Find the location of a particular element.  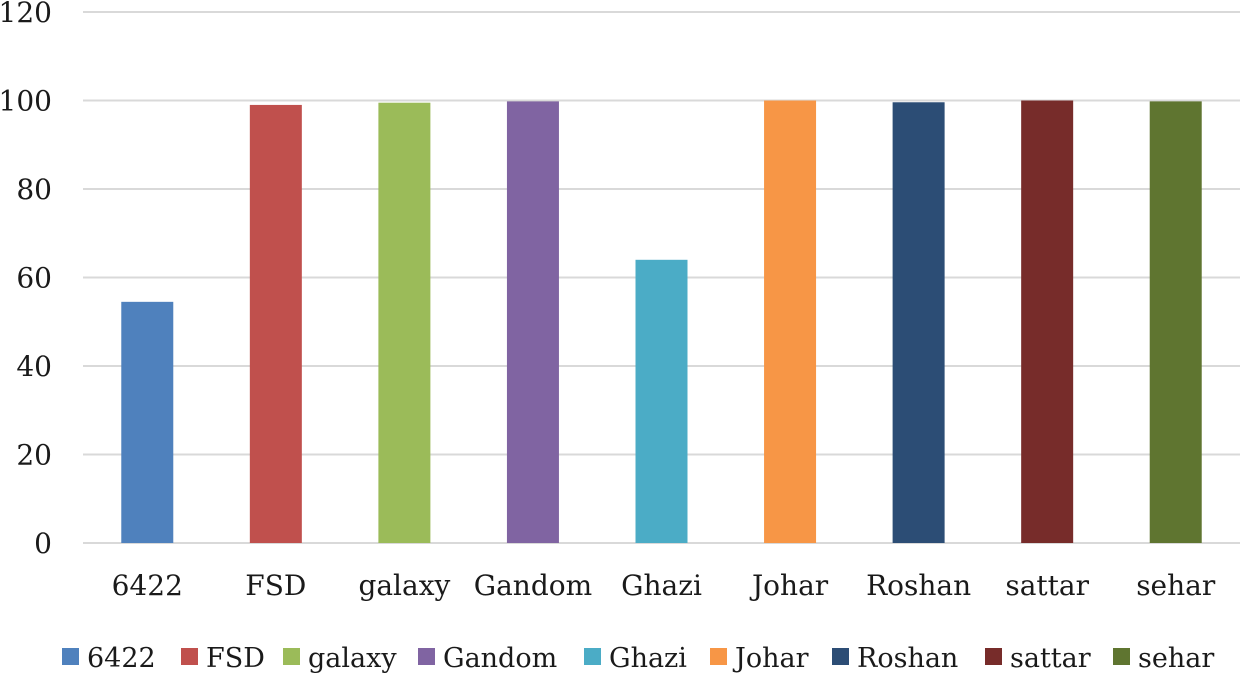

legend-label: FSD is located at coordinates (235, 658).